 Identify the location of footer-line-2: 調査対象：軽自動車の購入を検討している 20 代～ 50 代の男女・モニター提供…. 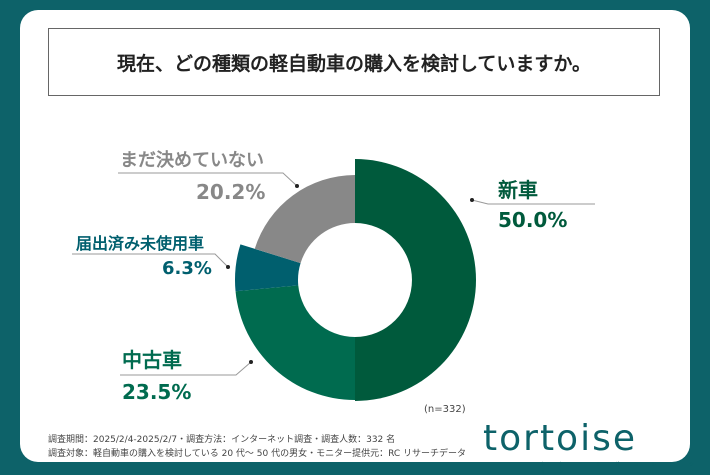
(257, 454).